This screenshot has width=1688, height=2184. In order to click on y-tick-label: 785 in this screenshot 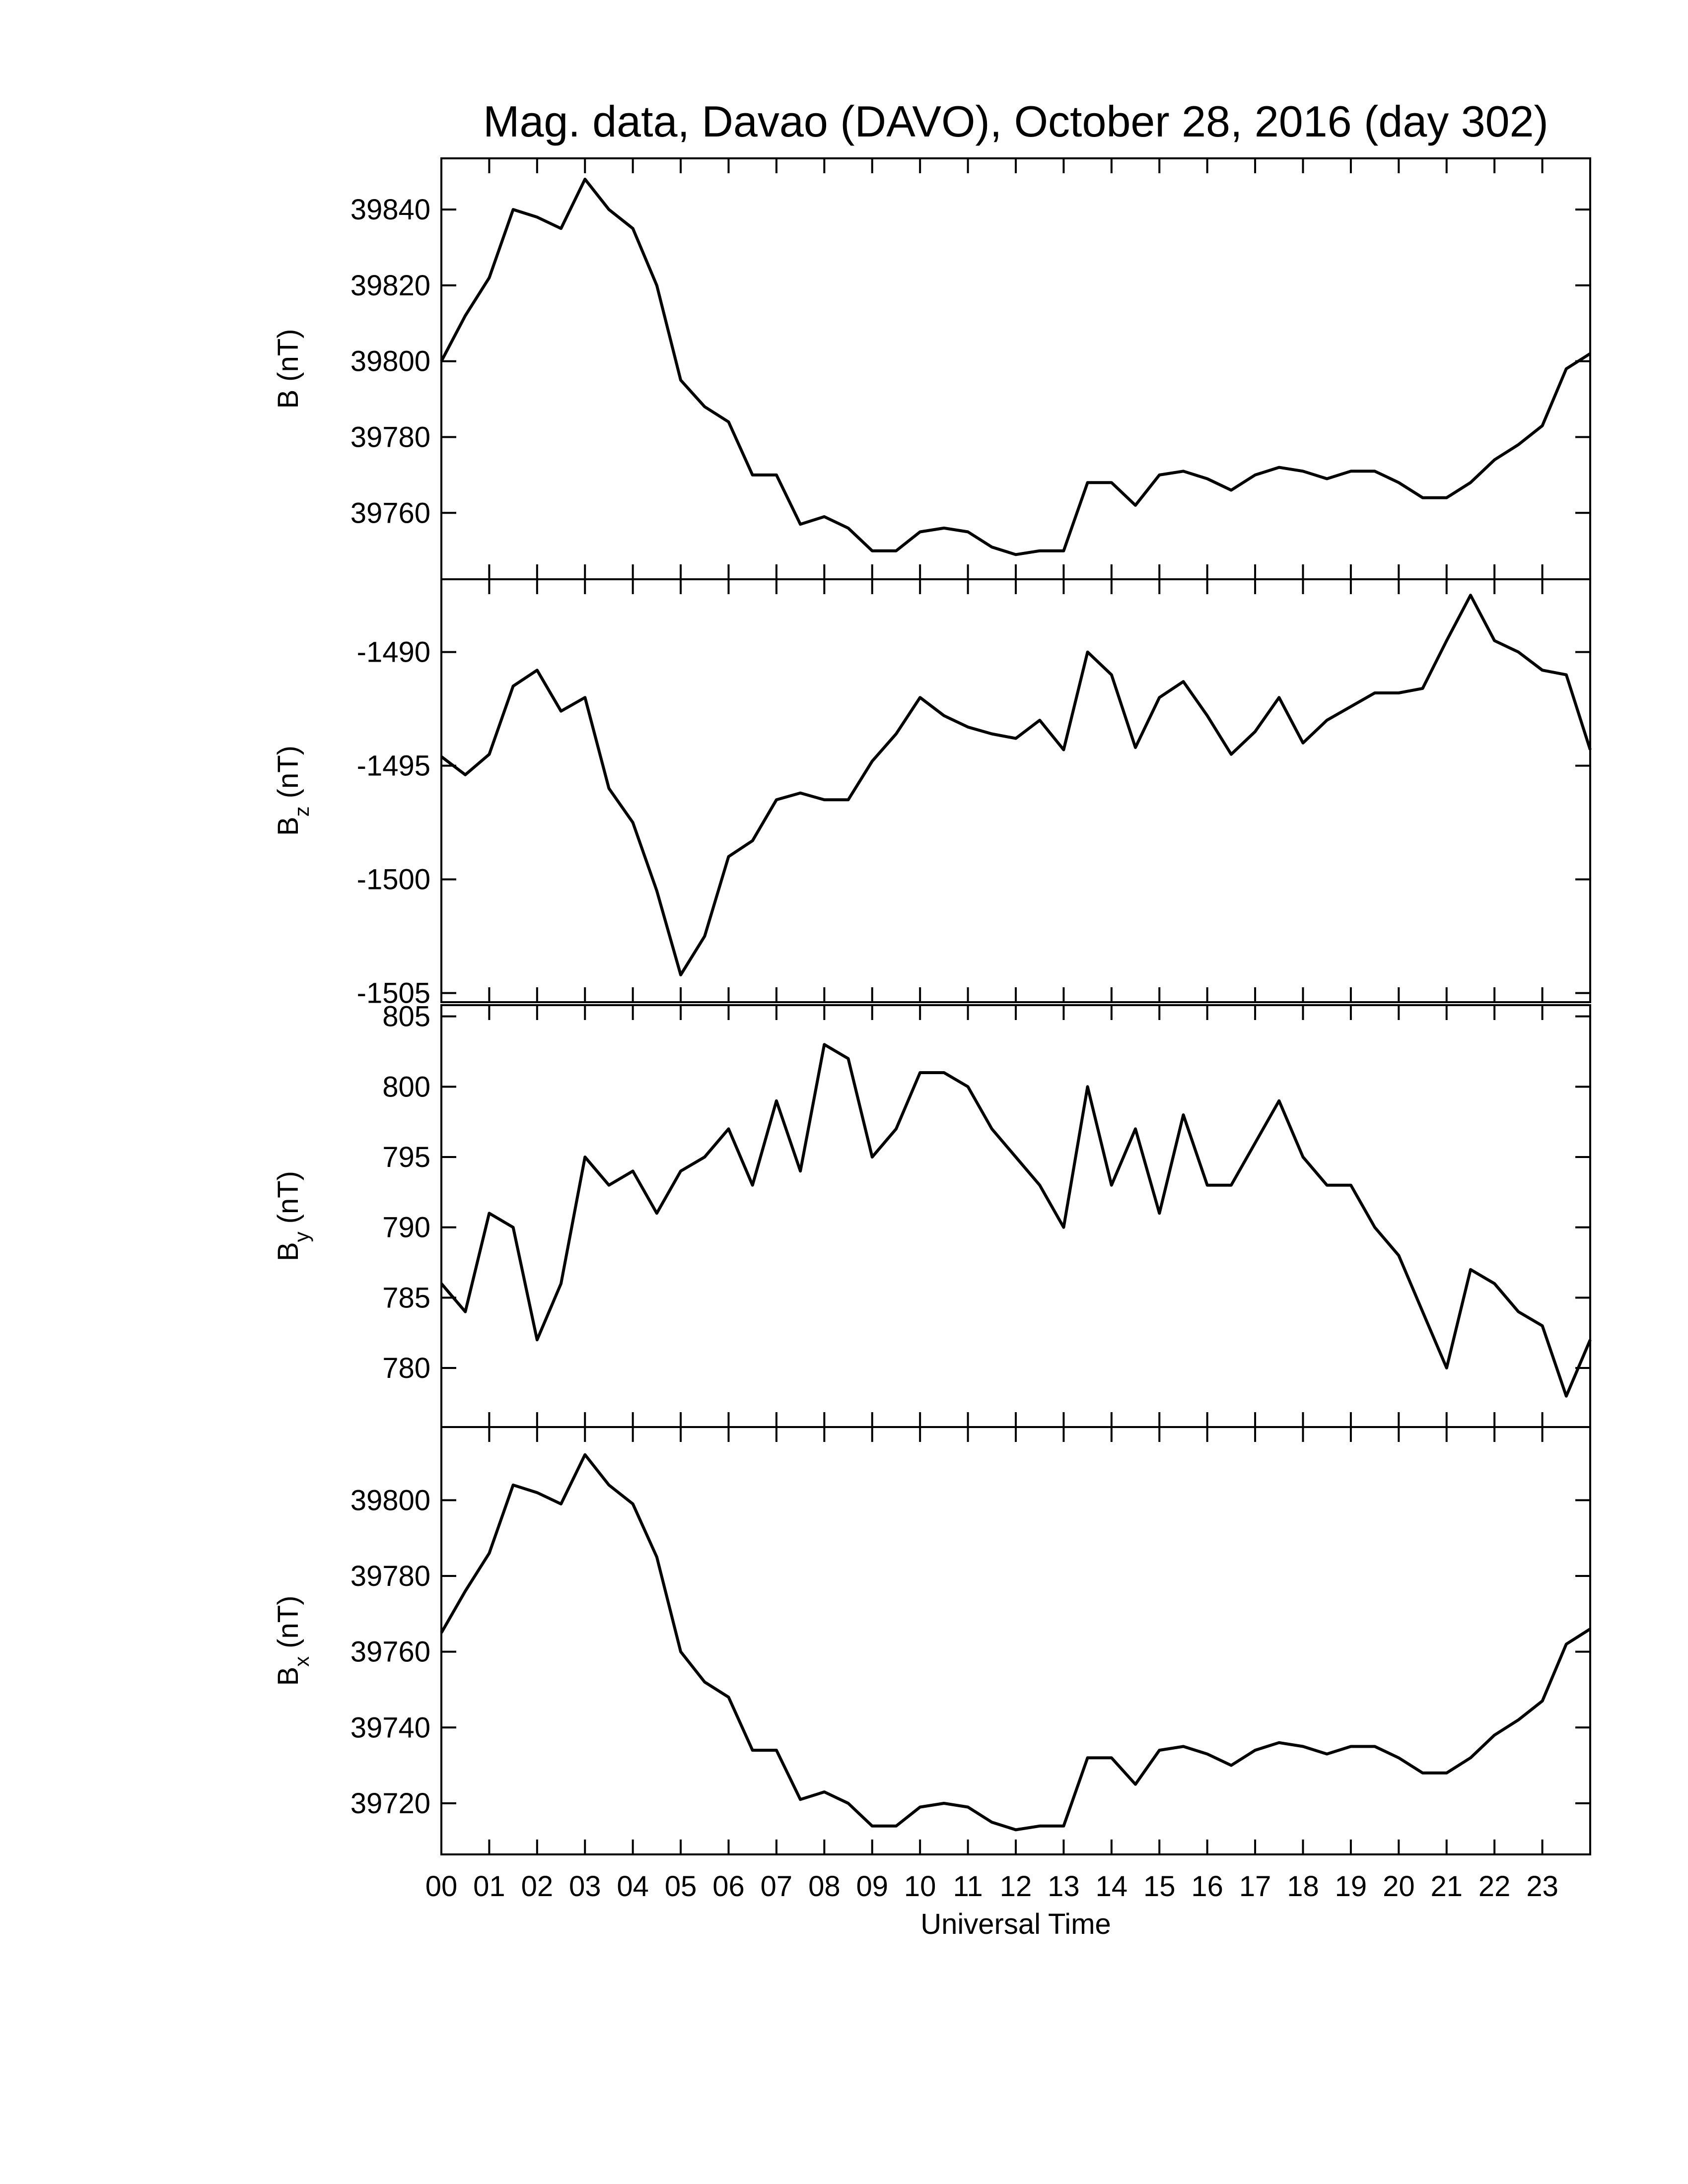, I will do `click(406, 1298)`.